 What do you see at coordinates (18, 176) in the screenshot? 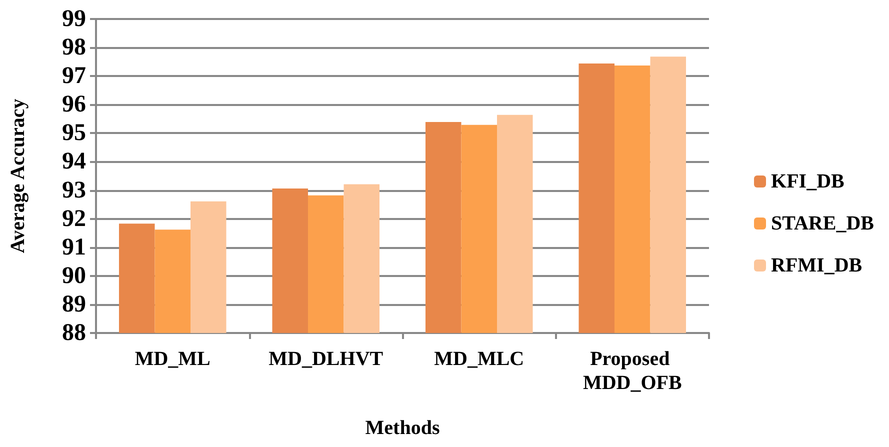
I see `y-axis-title: Average Accuracy` at bounding box center [18, 176].